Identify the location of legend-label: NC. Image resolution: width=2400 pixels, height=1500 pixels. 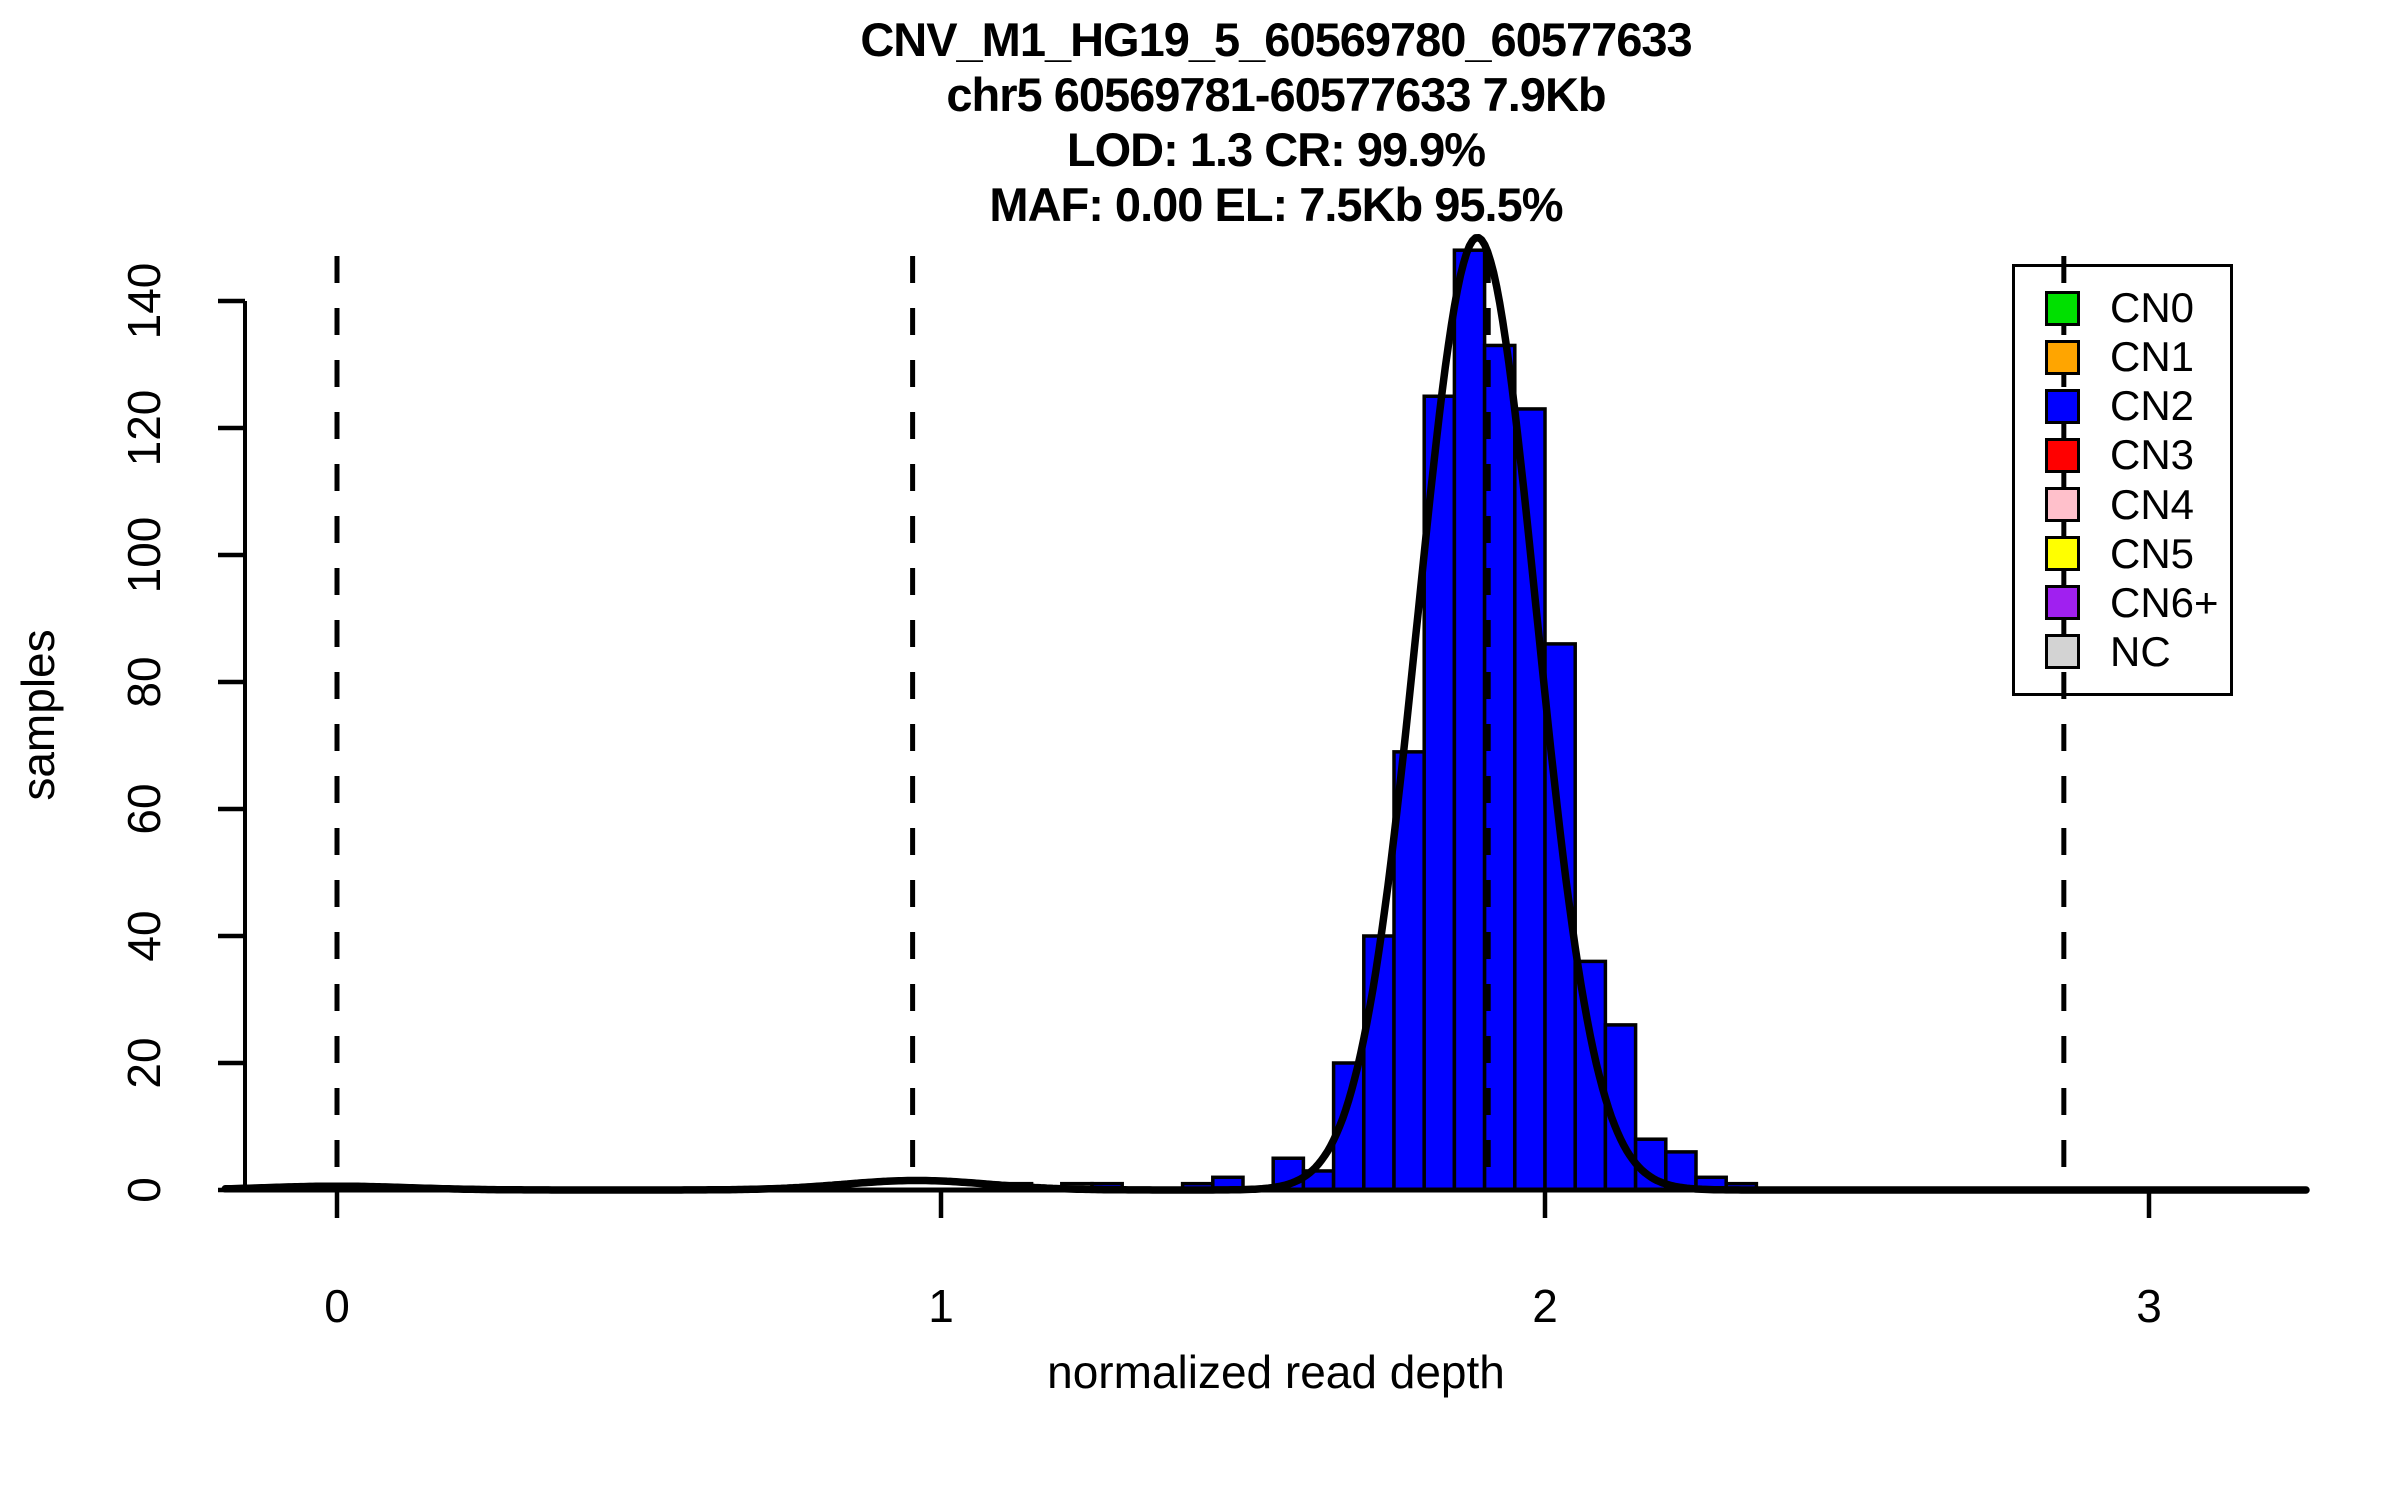
(2140, 651).